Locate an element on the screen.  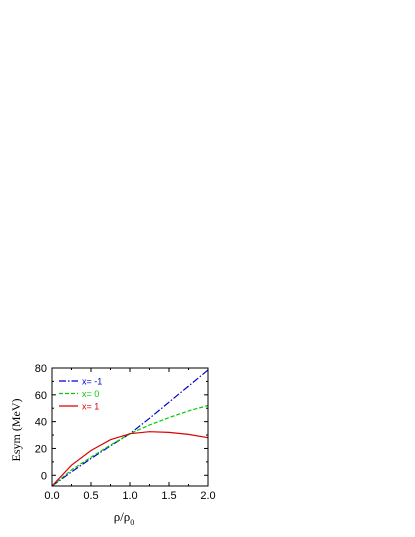
x-axis-label-main: ρ/ρ is located at coordinates (122, 516).